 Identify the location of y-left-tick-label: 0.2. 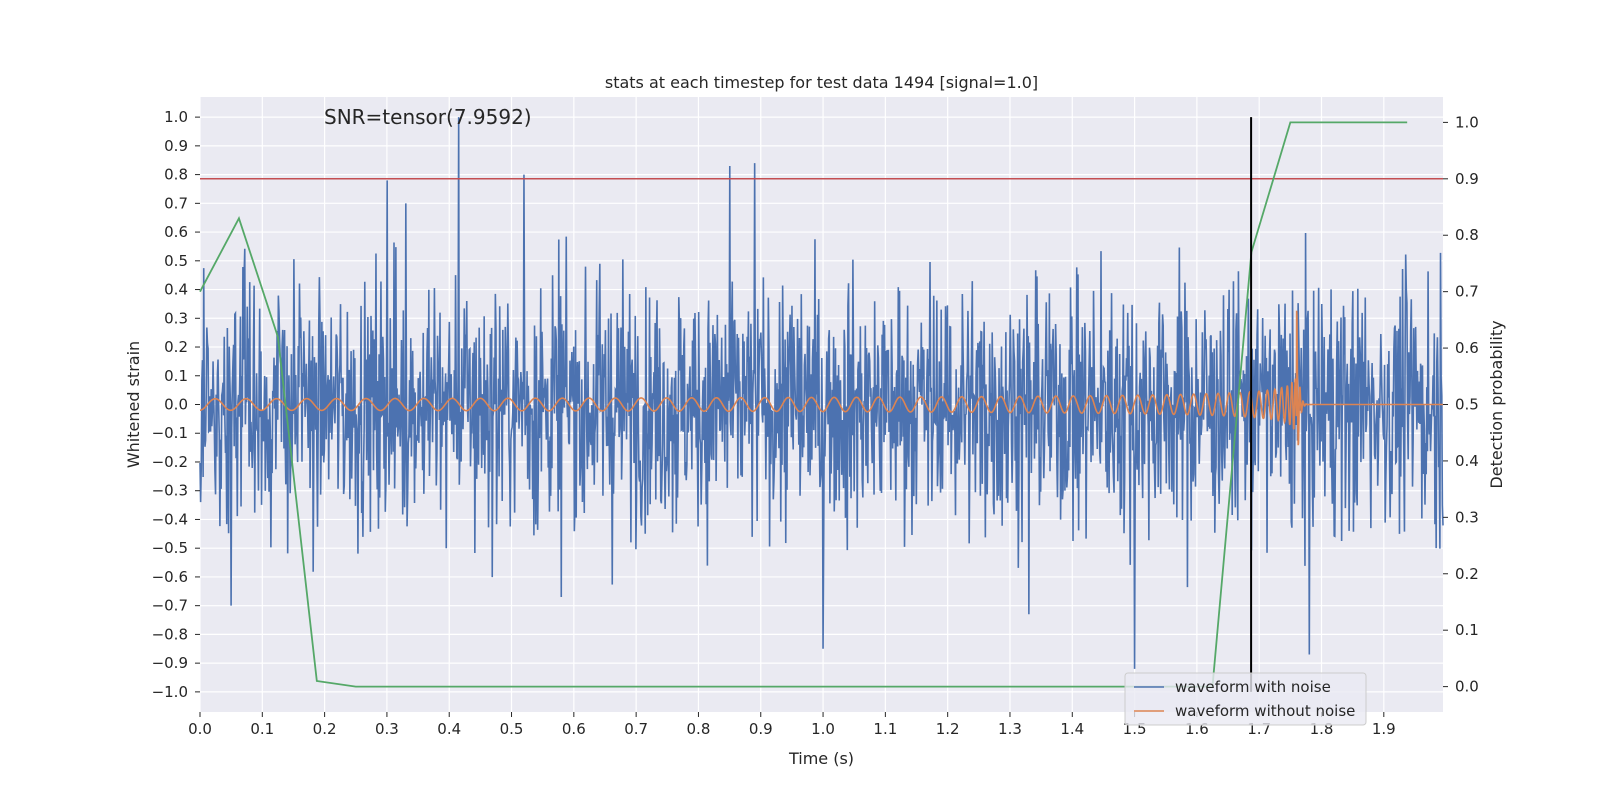
(176, 347).